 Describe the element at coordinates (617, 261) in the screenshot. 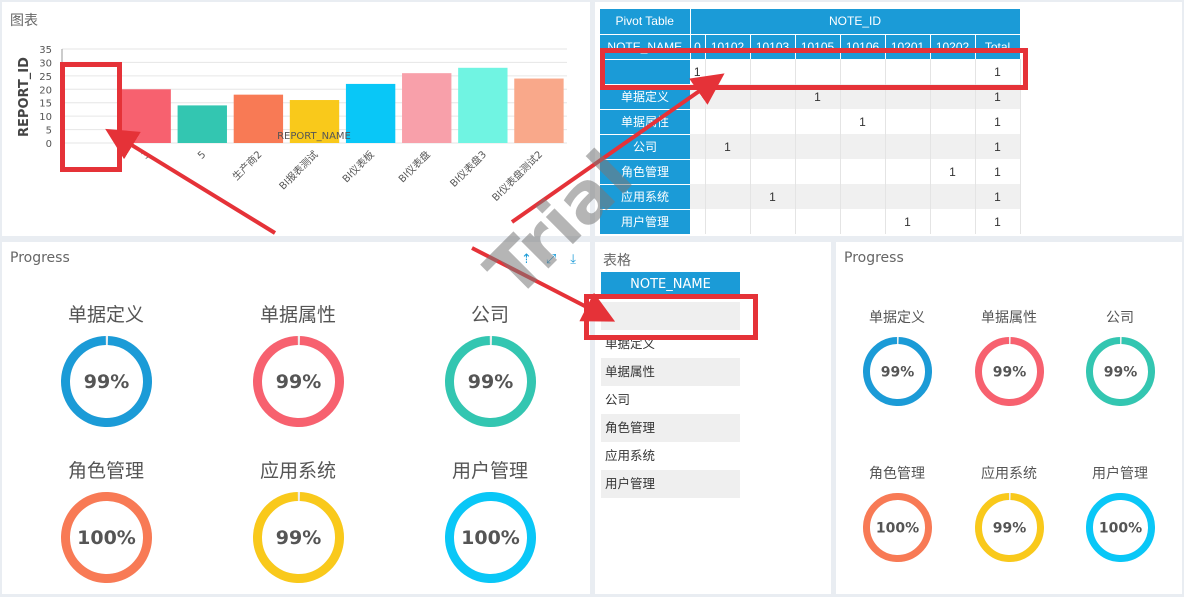

I see `table-panel-title: 表格` at that location.